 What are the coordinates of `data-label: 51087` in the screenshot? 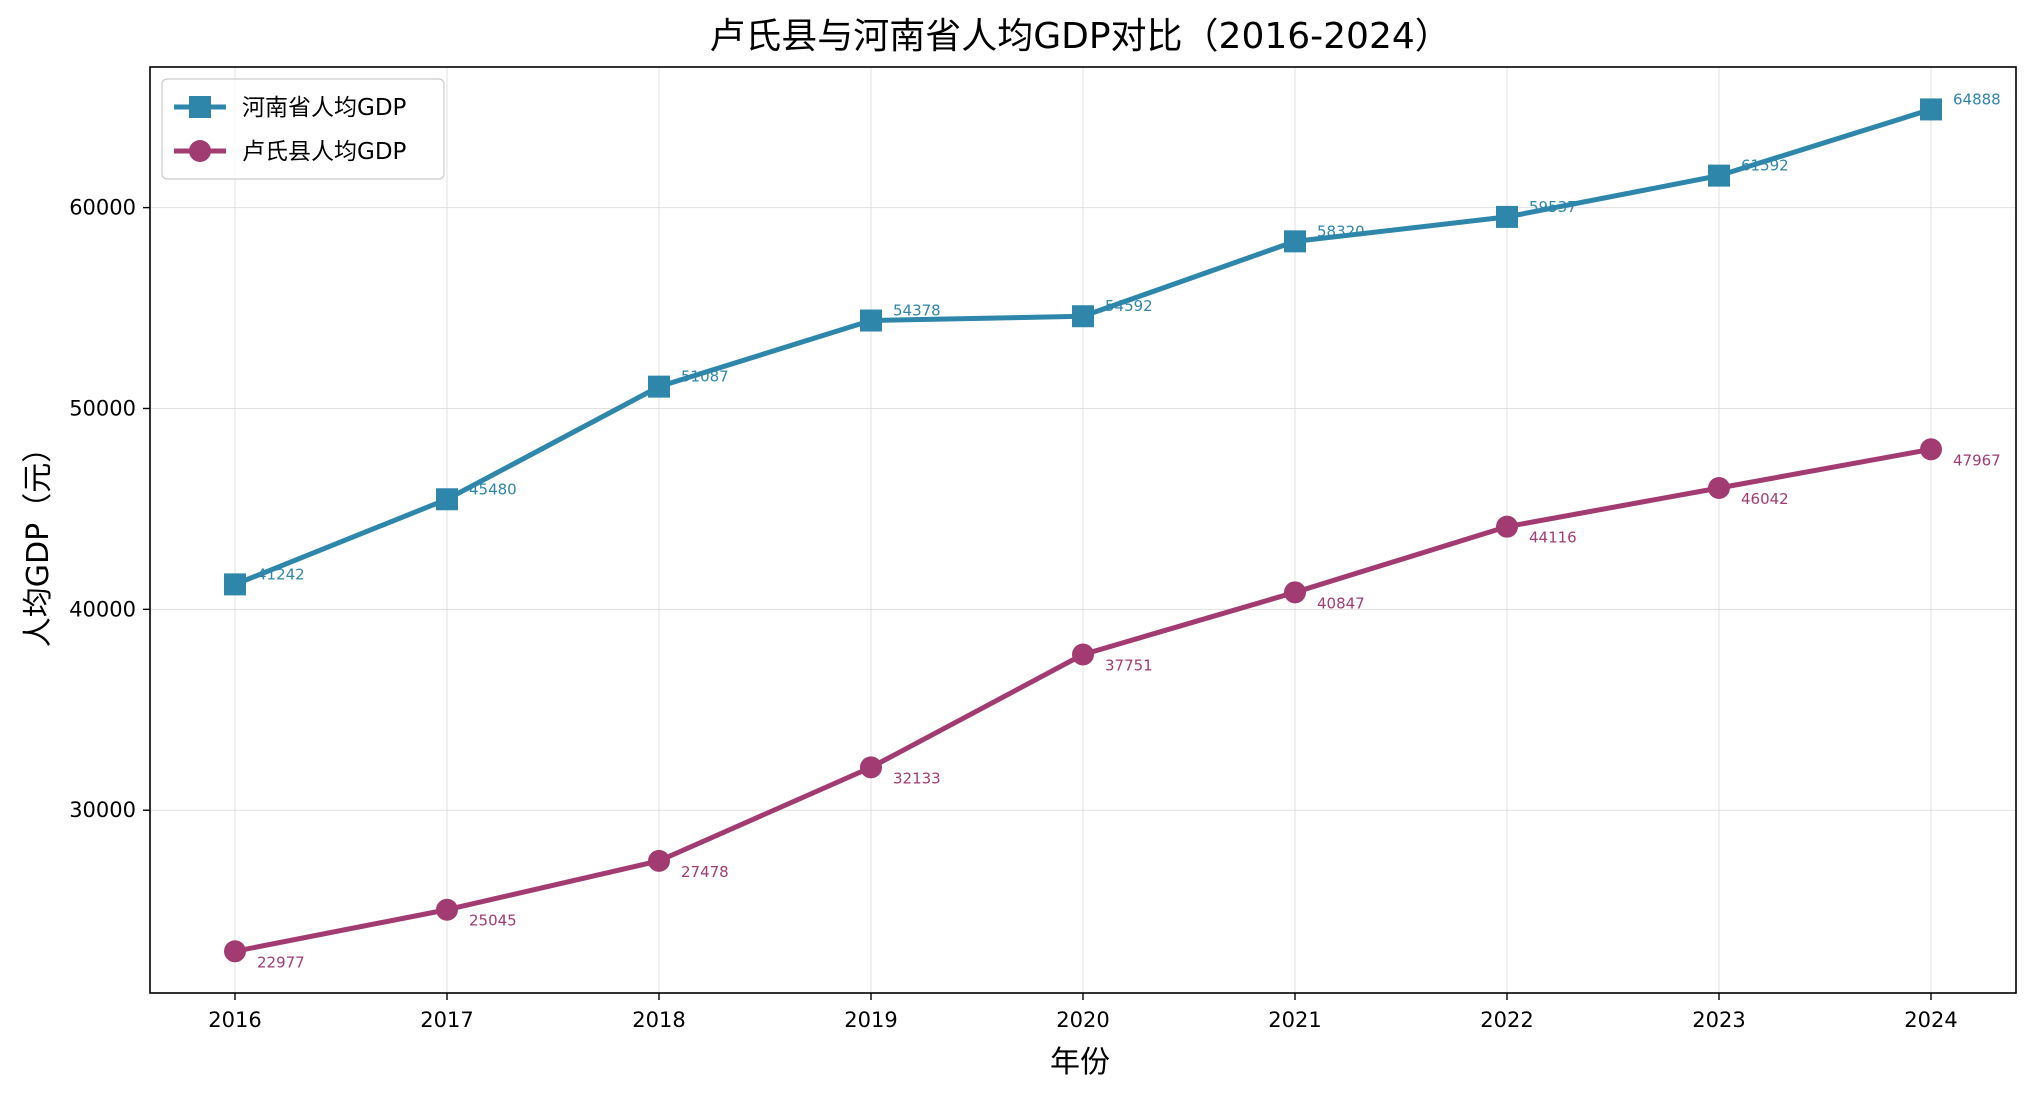 It's located at (705, 377).